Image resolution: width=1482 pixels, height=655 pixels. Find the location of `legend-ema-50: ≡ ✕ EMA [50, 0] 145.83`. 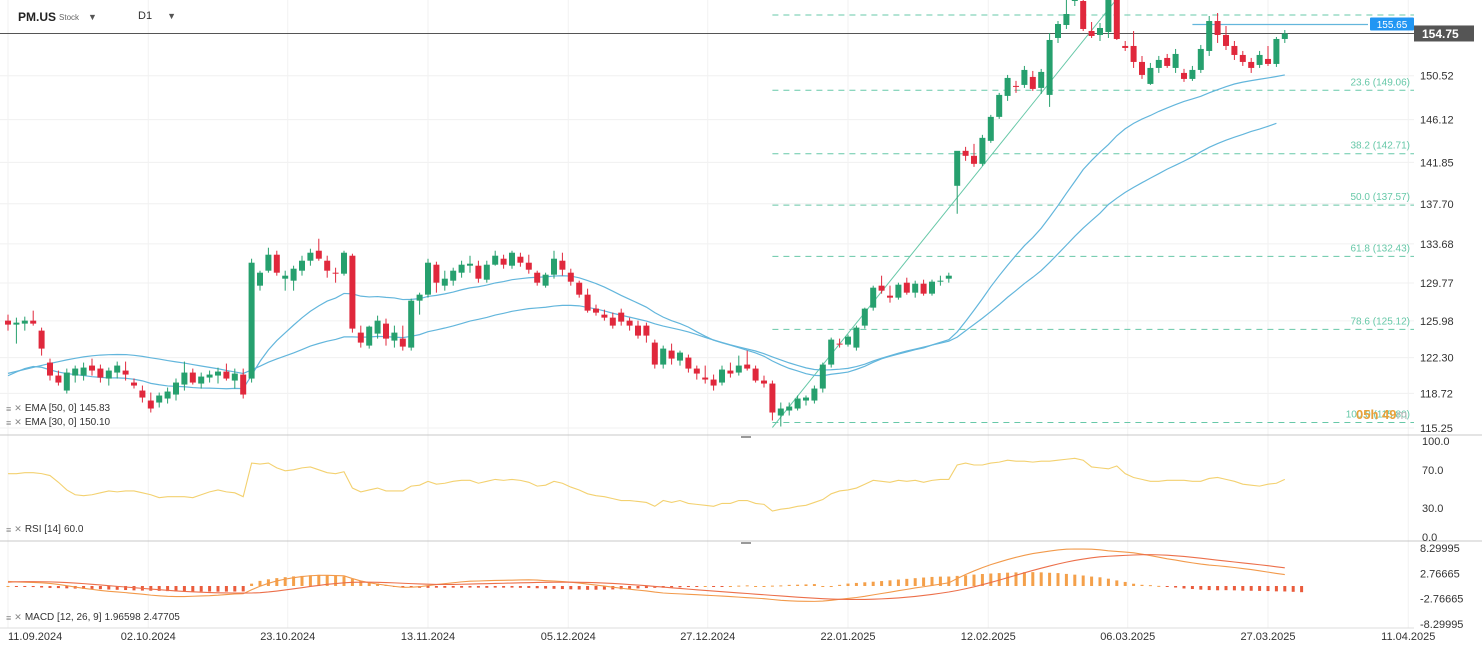

legend-ema-50: ≡ ✕ EMA [50, 0] 145.83 is located at coordinates (58, 408).